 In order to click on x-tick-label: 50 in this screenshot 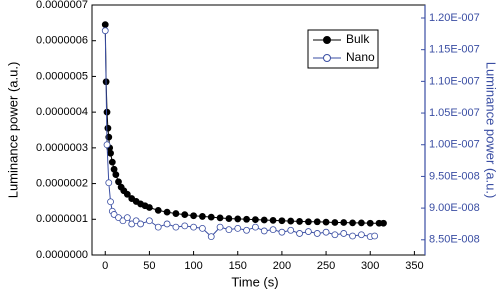, I will do `click(149, 266)`.